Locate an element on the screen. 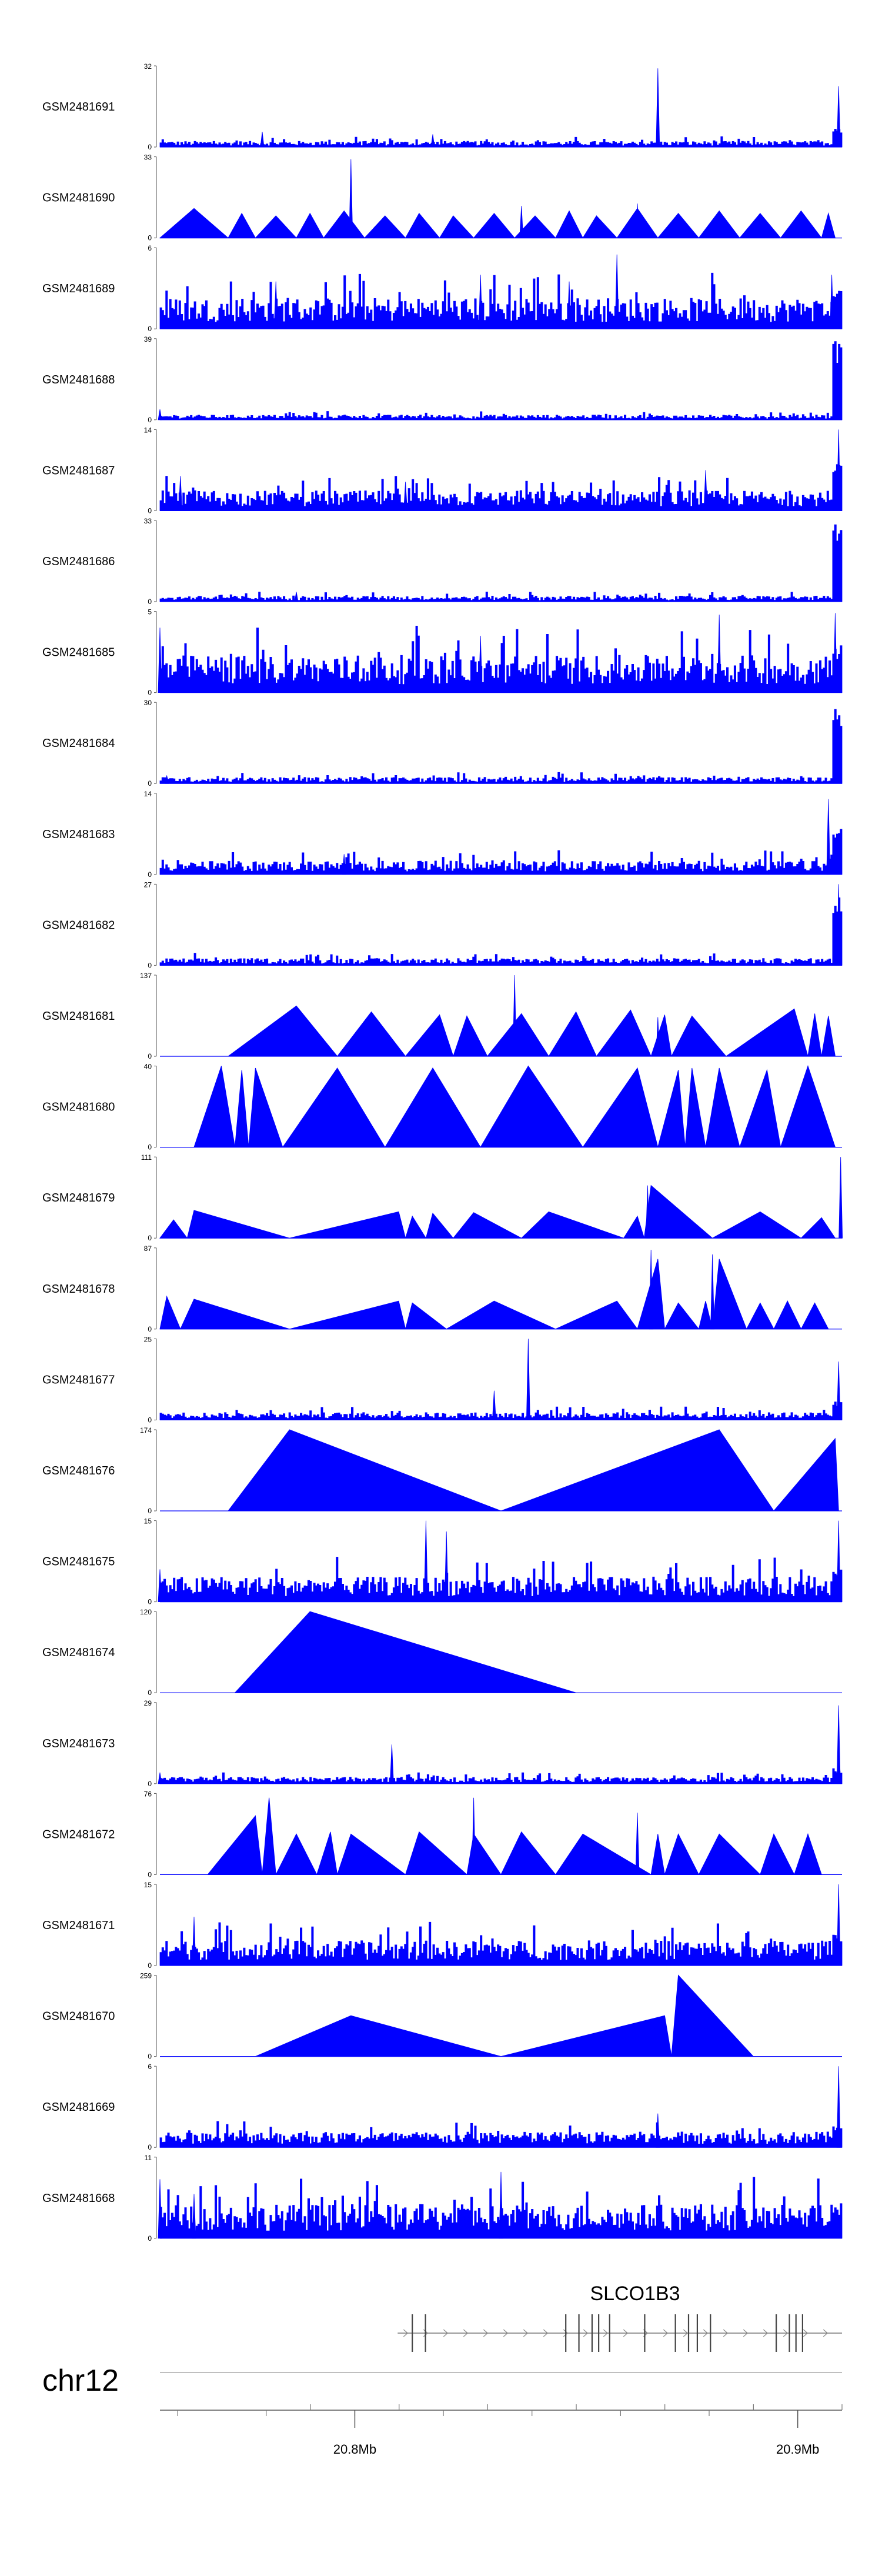  track-GSM2481680: GSM2481680 40 0 is located at coordinates (442, 1107).